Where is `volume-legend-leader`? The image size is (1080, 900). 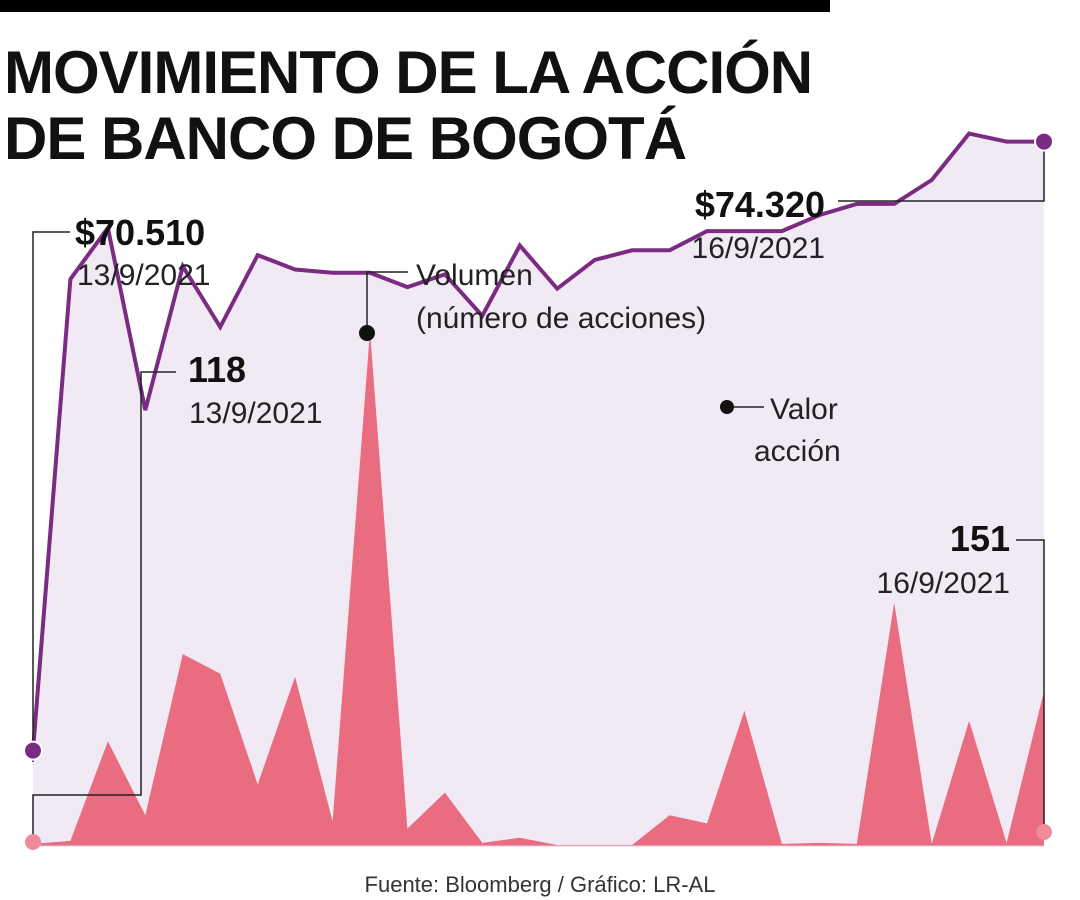
volume-legend-leader is located at coordinates (387, 302).